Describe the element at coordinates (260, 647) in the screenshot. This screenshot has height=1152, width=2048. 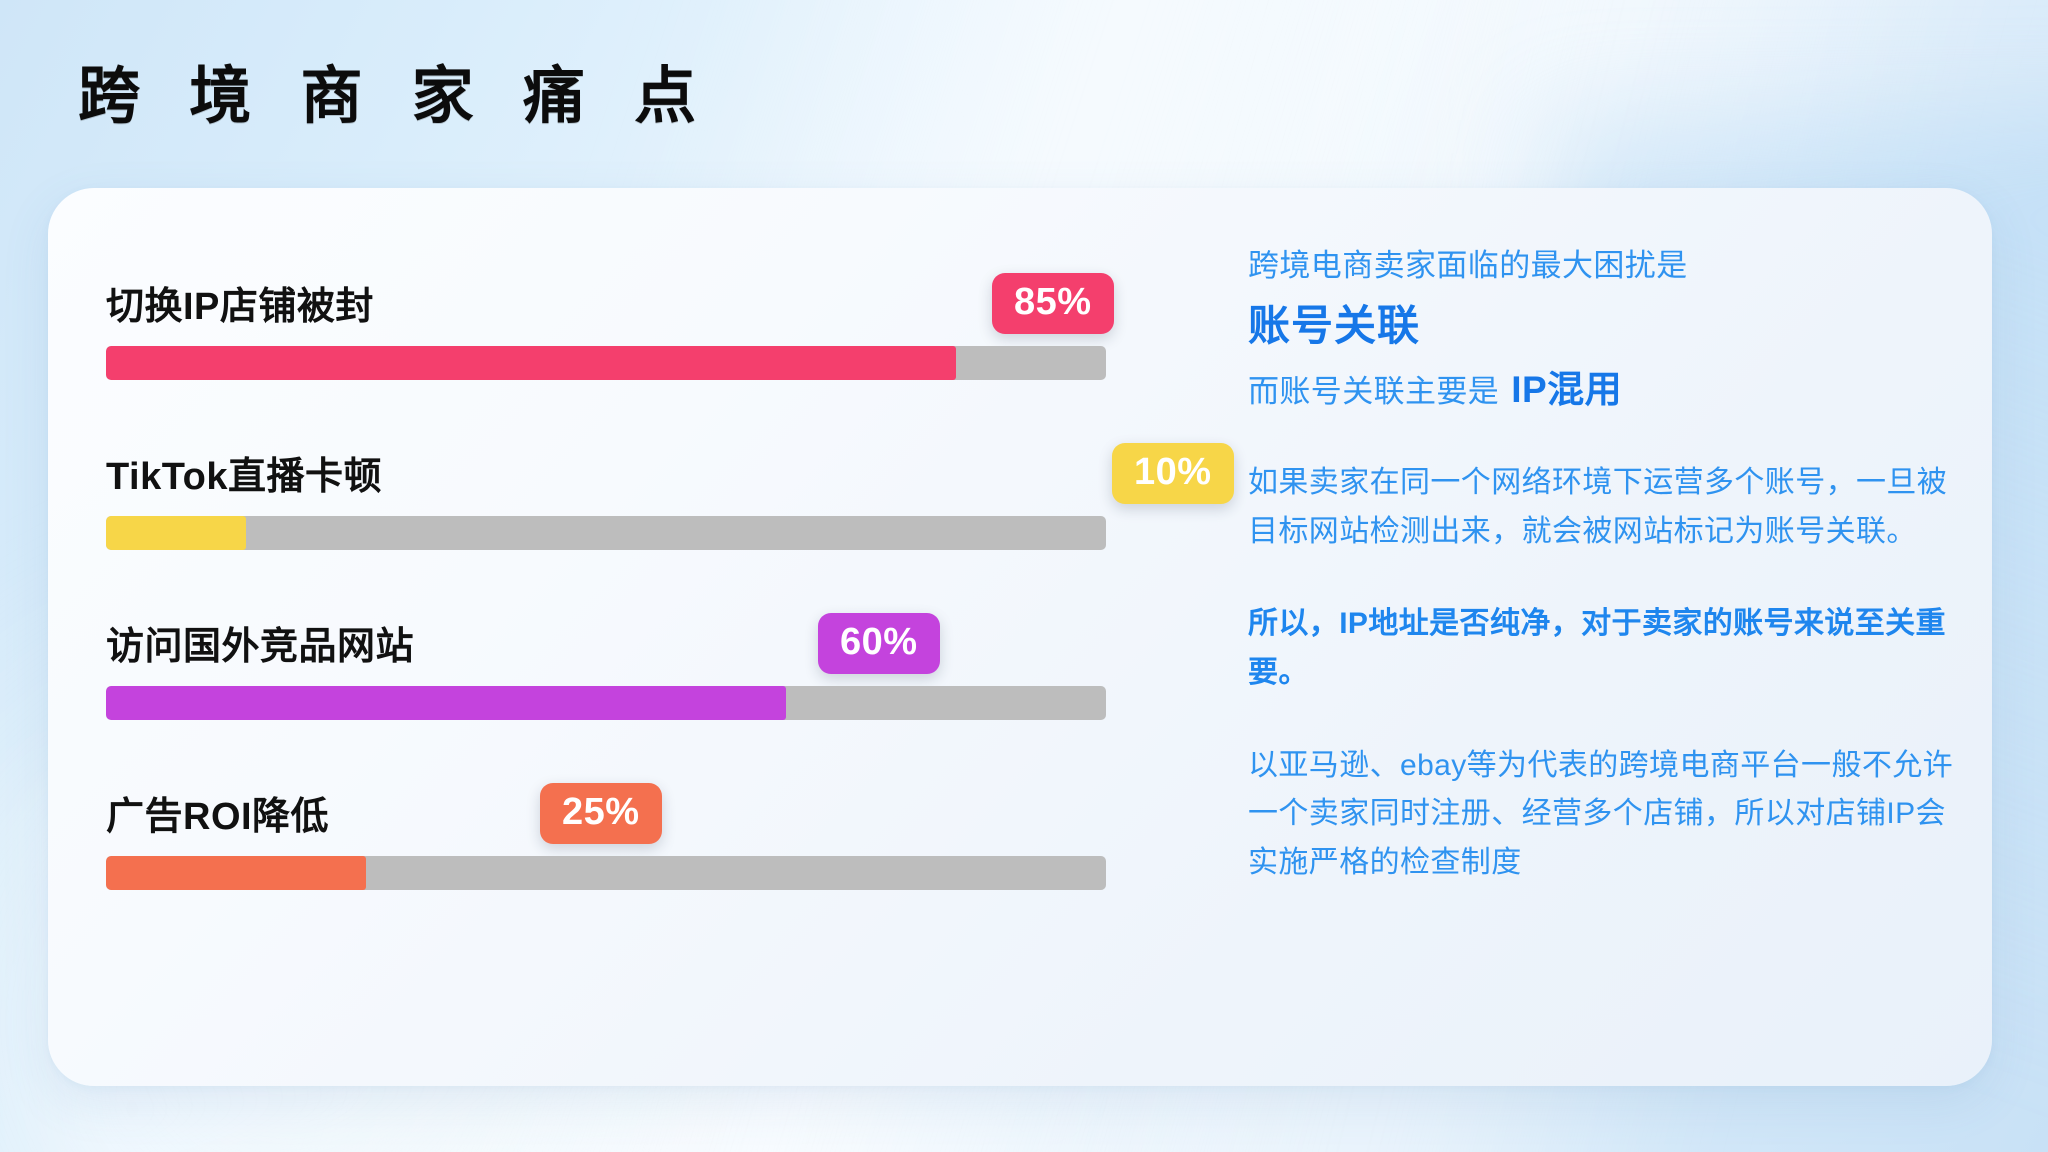
I see `bar-label: 访问国外竞品网站` at that location.